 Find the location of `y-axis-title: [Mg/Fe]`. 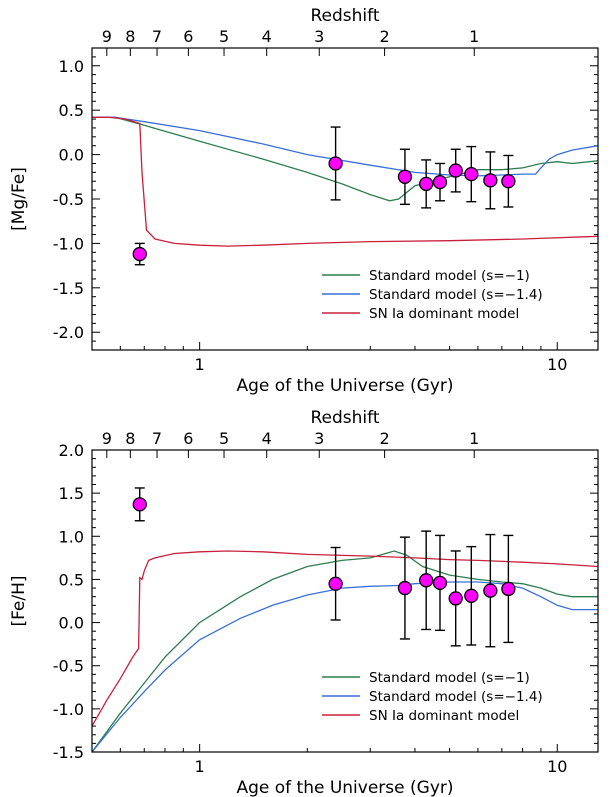

y-axis-title: [Mg/Fe] is located at coordinates (19, 199).